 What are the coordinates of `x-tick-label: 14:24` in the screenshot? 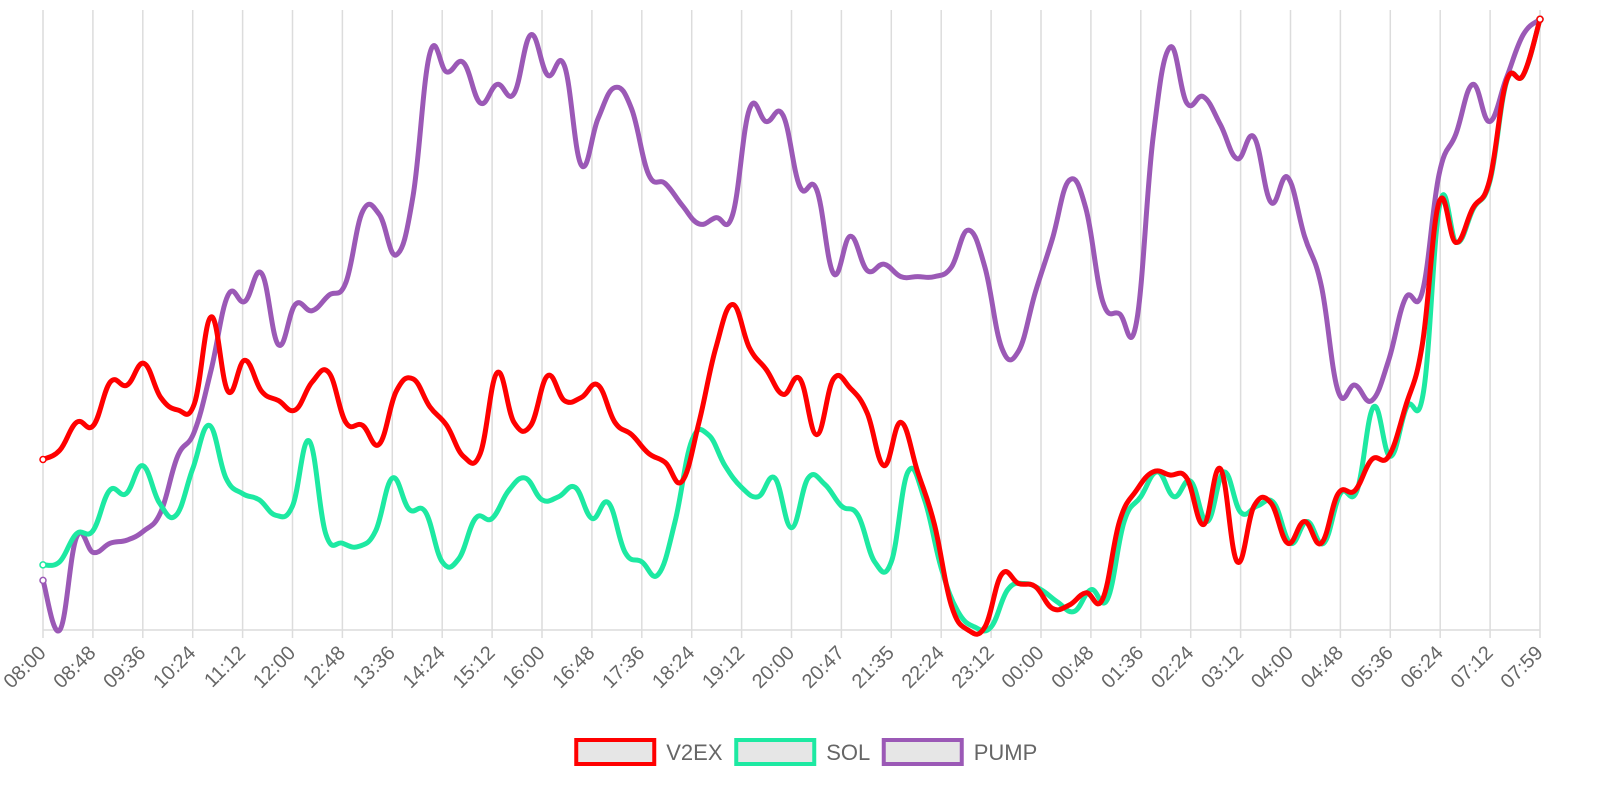 It's located at (424, 667).